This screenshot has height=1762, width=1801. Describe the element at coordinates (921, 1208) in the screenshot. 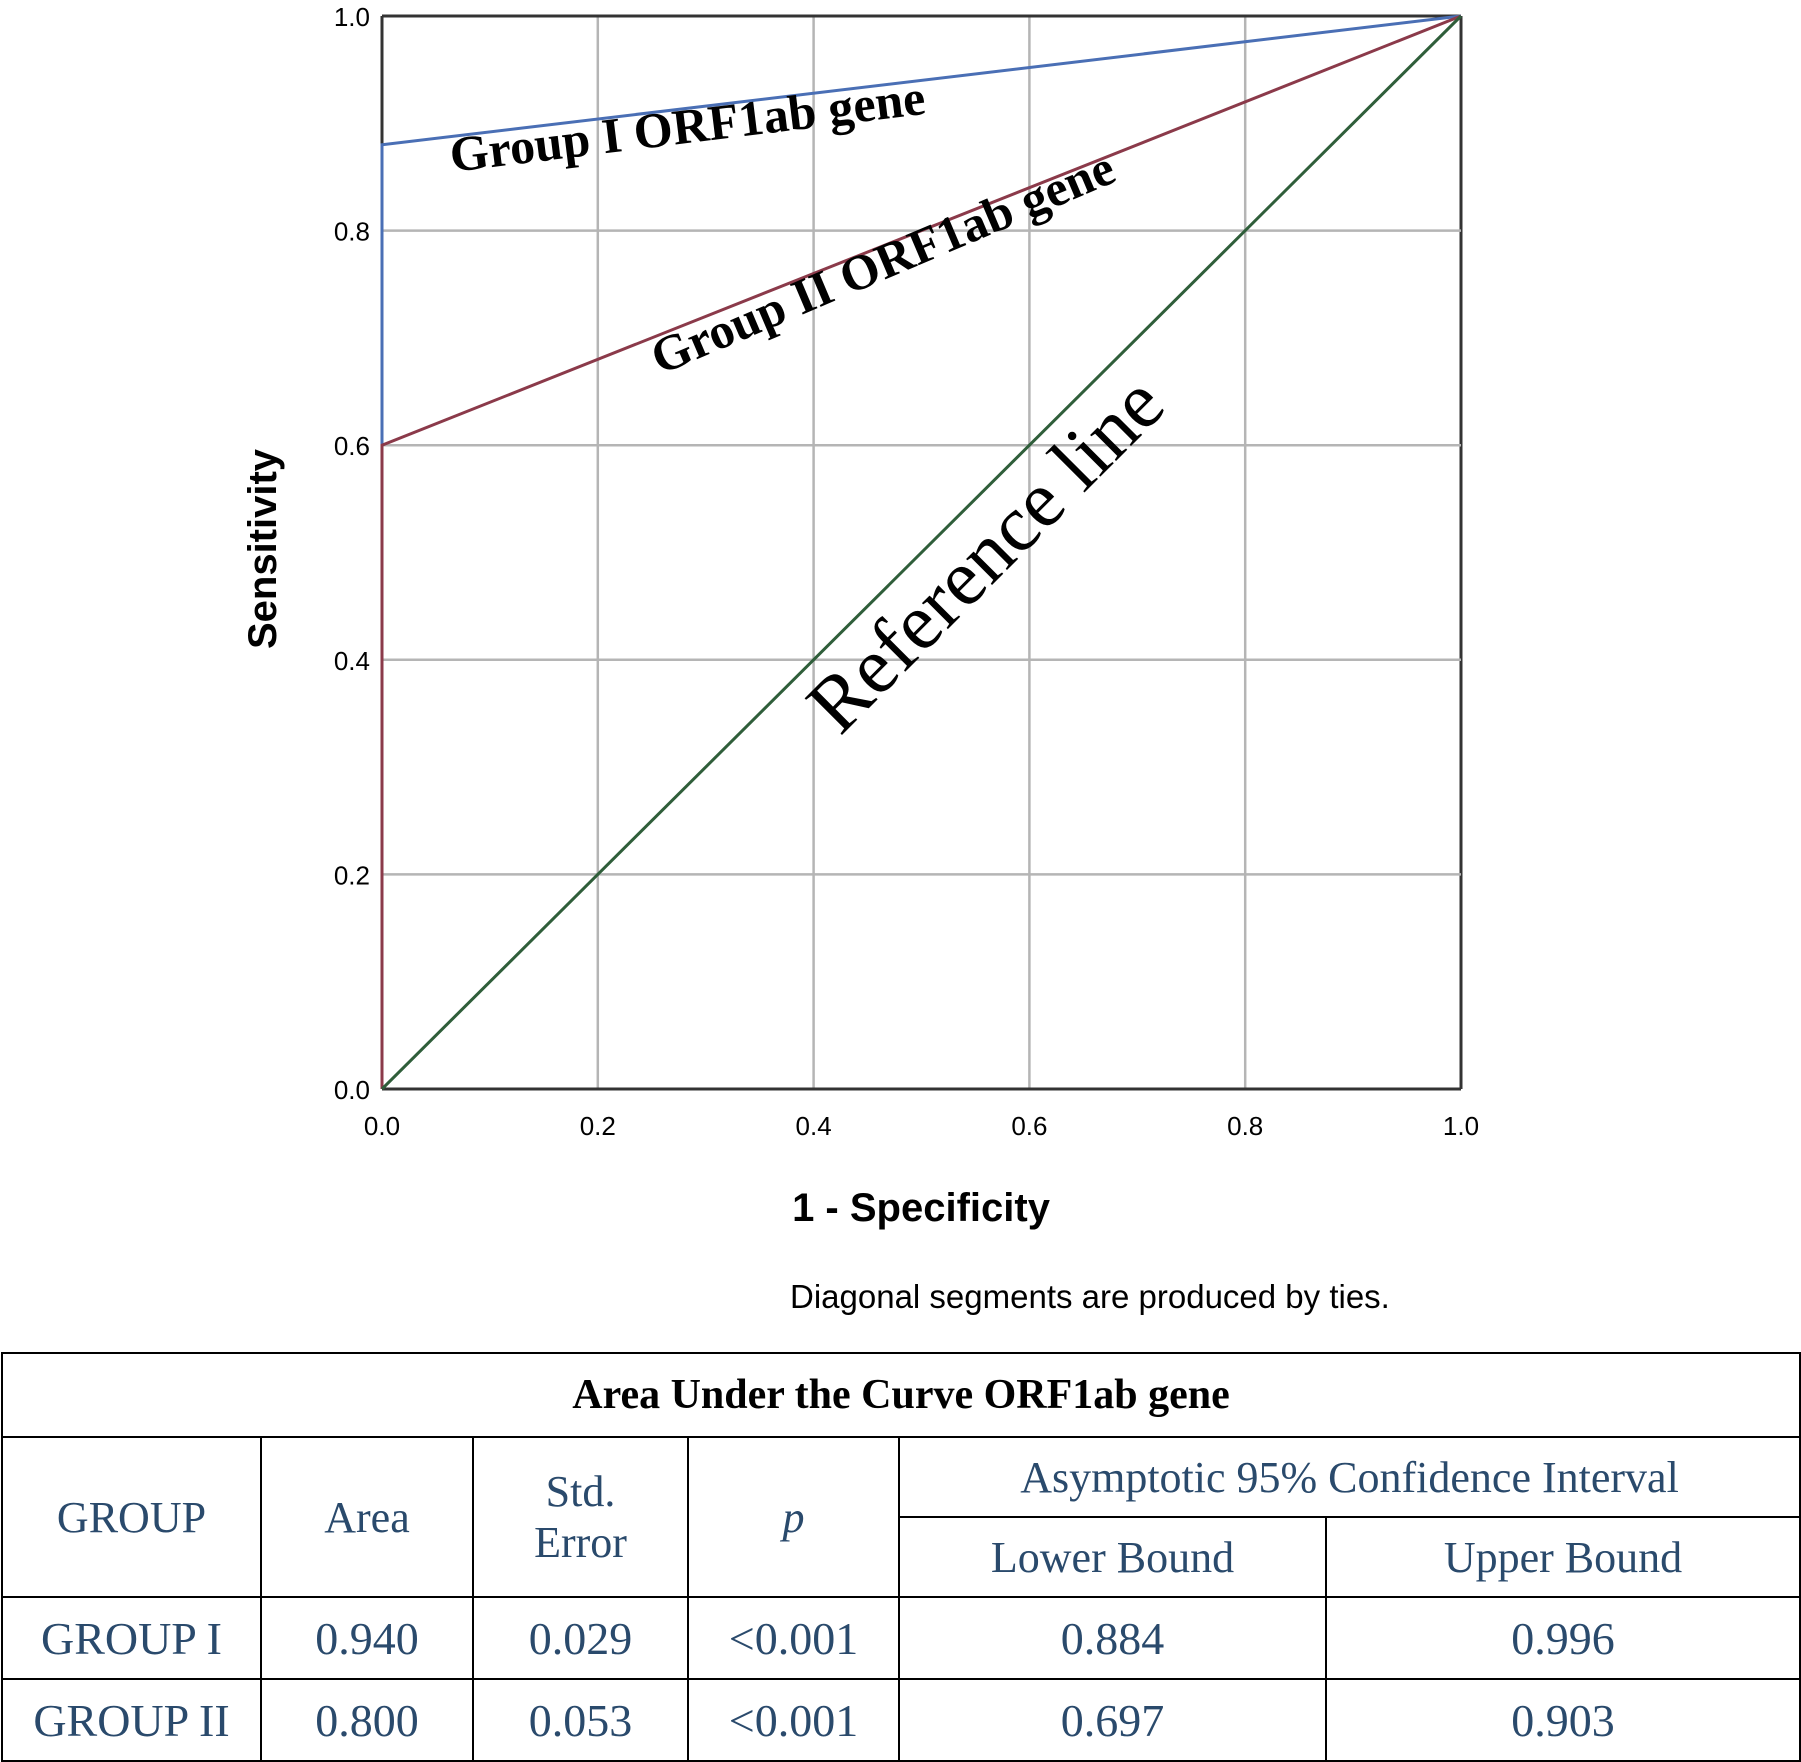

I see `x-axis-title: 1 - Specificity` at that location.